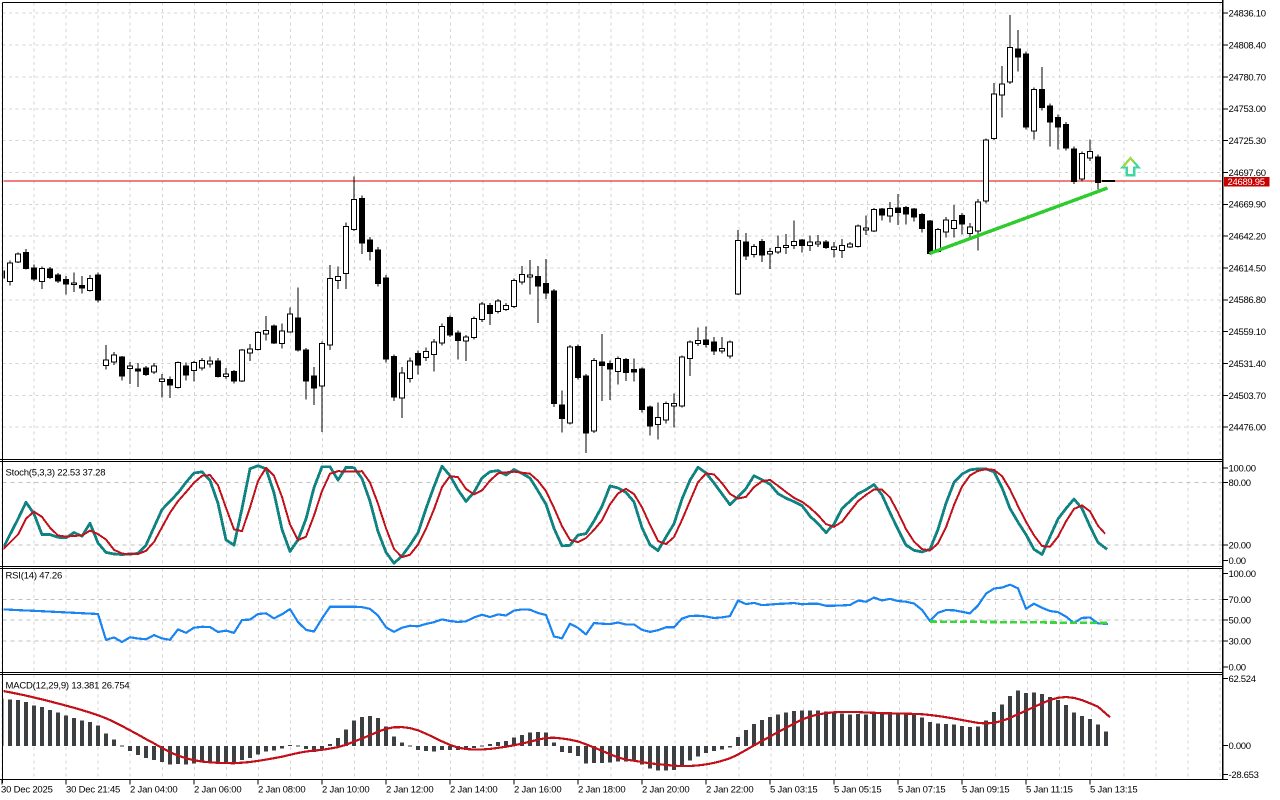 Image resolution: width=1280 pixels, height=800 pixels. What do you see at coordinates (153, 790) in the screenshot?
I see `svg-text: 2 Jan 04:00` at bounding box center [153, 790].